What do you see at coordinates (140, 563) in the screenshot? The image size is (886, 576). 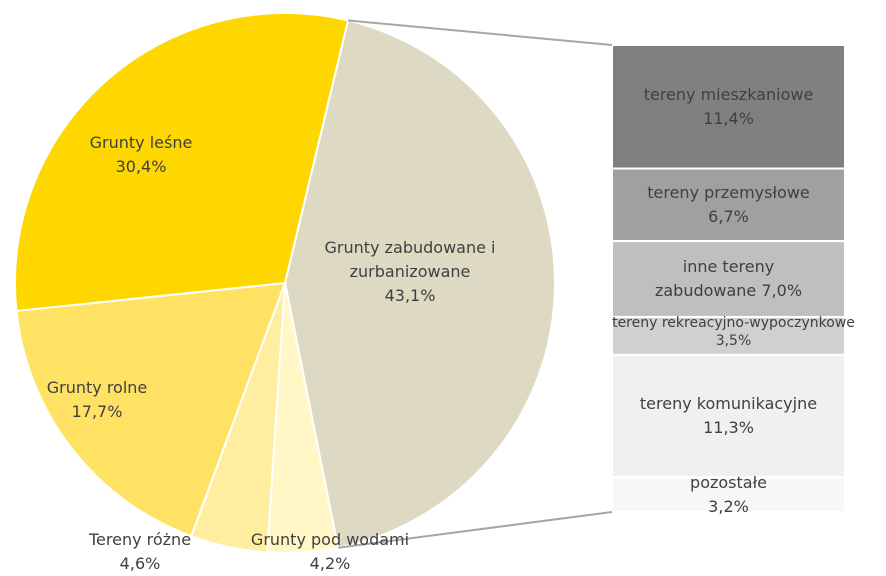 I see `label-value: 4,6%` at bounding box center [140, 563].